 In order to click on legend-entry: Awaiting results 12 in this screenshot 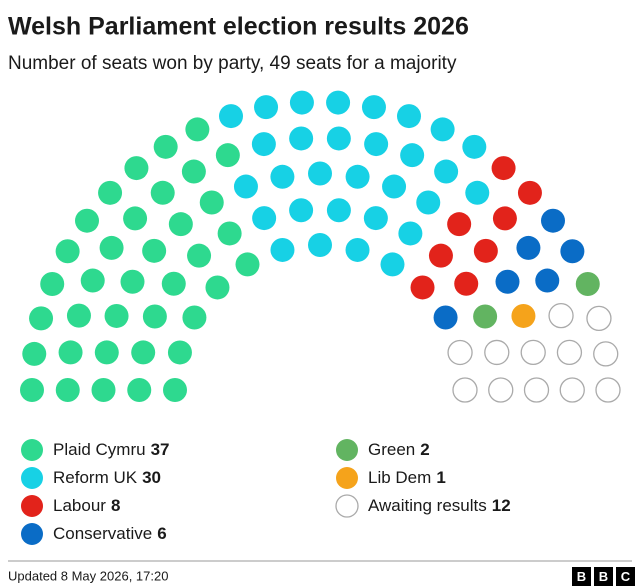, I will do `click(439, 505)`.